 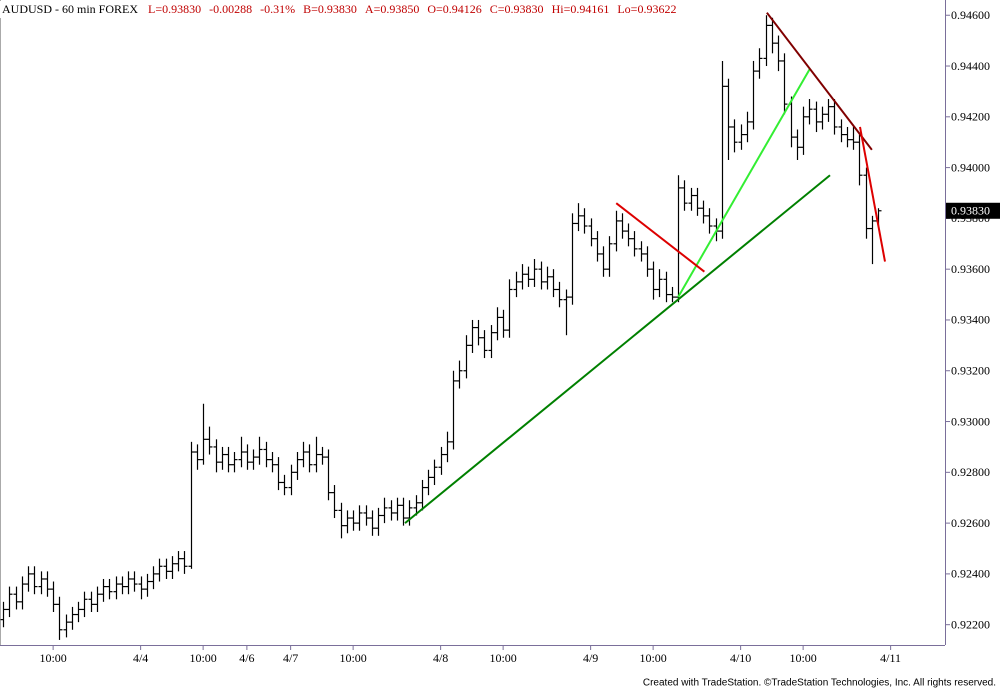 What do you see at coordinates (740, 658) in the screenshot?
I see `x-tick-label: 4/10` at bounding box center [740, 658].